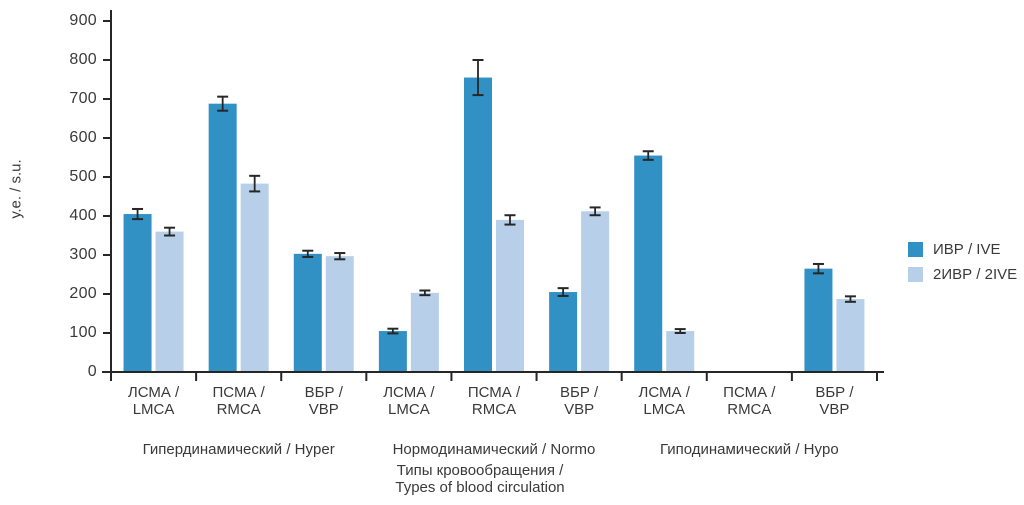 The image size is (1024, 505). I want to click on legend-item: ИВР / IVE, so click(962, 249).